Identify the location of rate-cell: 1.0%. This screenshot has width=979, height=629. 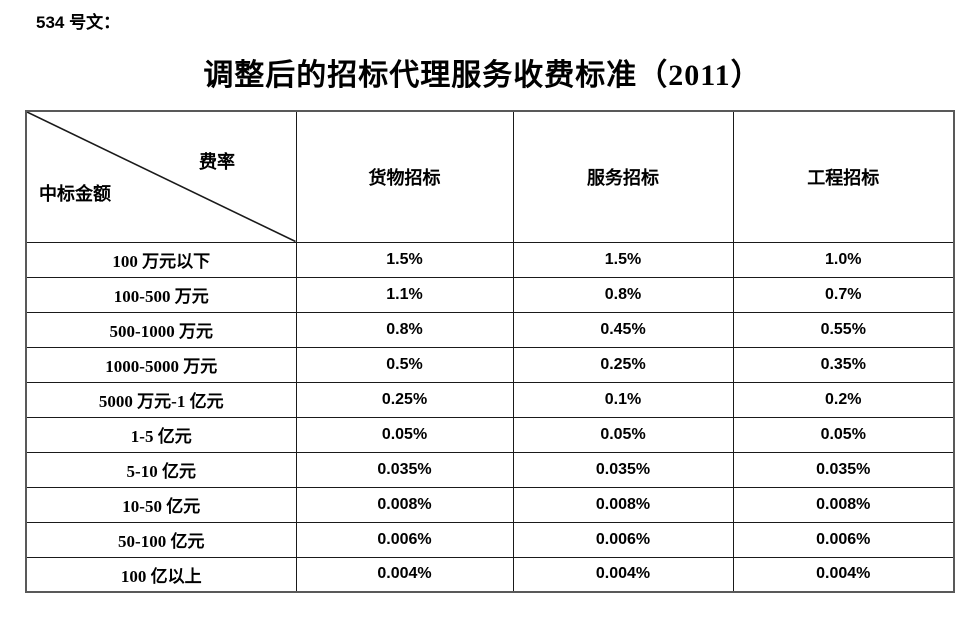
(843, 259).